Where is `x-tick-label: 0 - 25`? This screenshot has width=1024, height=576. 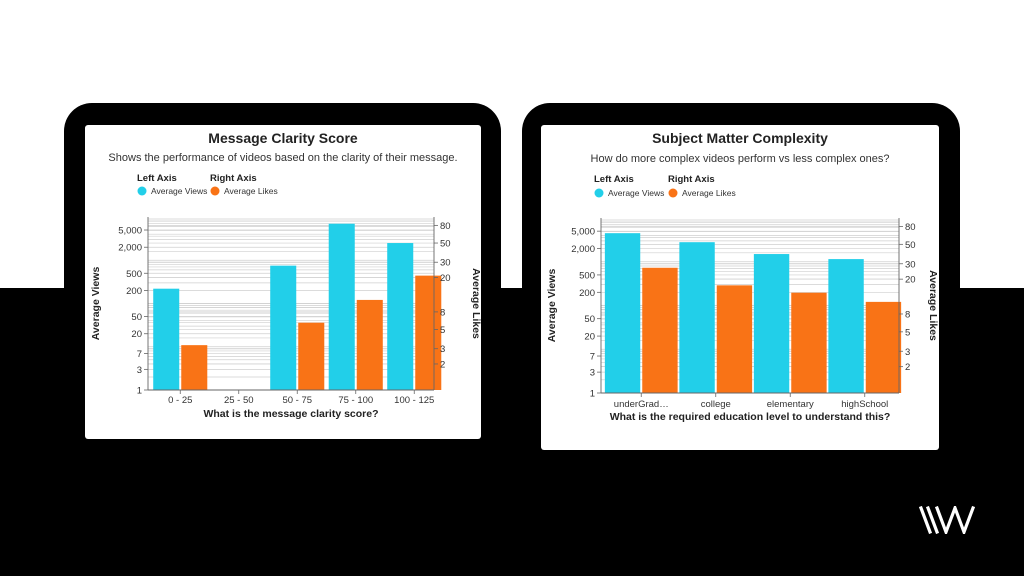 x-tick-label: 0 - 25 is located at coordinates (180, 400).